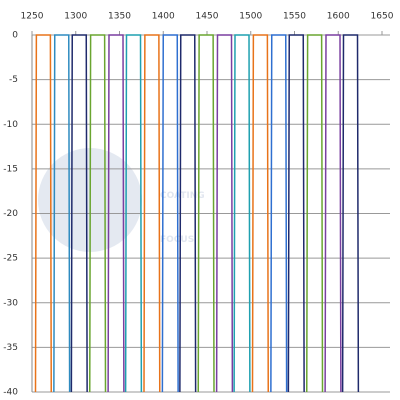 The image size is (400, 400). What do you see at coordinates (163, 17) in the screenshot?
I see `x-tick-label: 1400` at bounding box center [163, 17].